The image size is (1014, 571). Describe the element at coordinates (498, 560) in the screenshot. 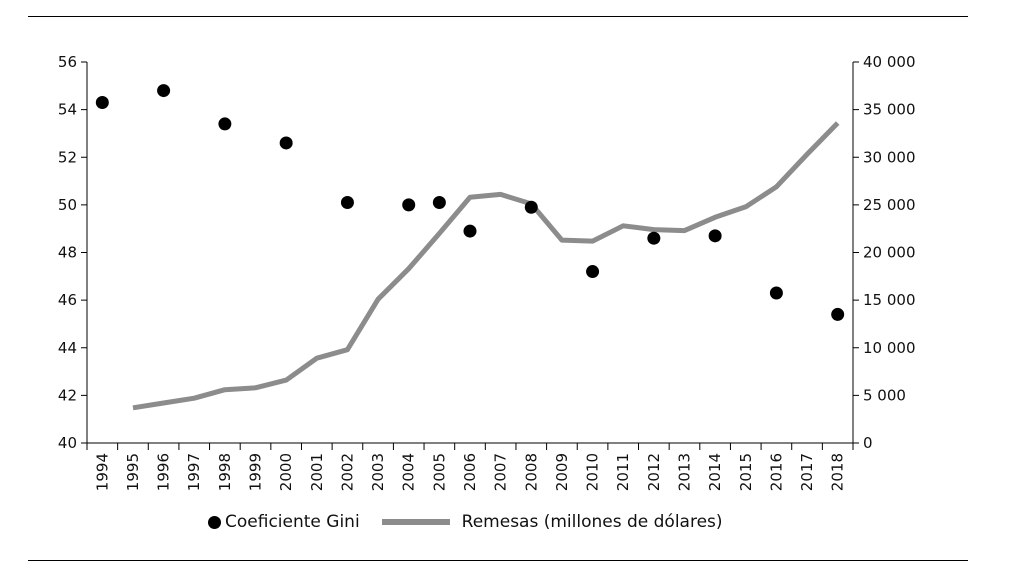

I see `bottom-rule` at that location.